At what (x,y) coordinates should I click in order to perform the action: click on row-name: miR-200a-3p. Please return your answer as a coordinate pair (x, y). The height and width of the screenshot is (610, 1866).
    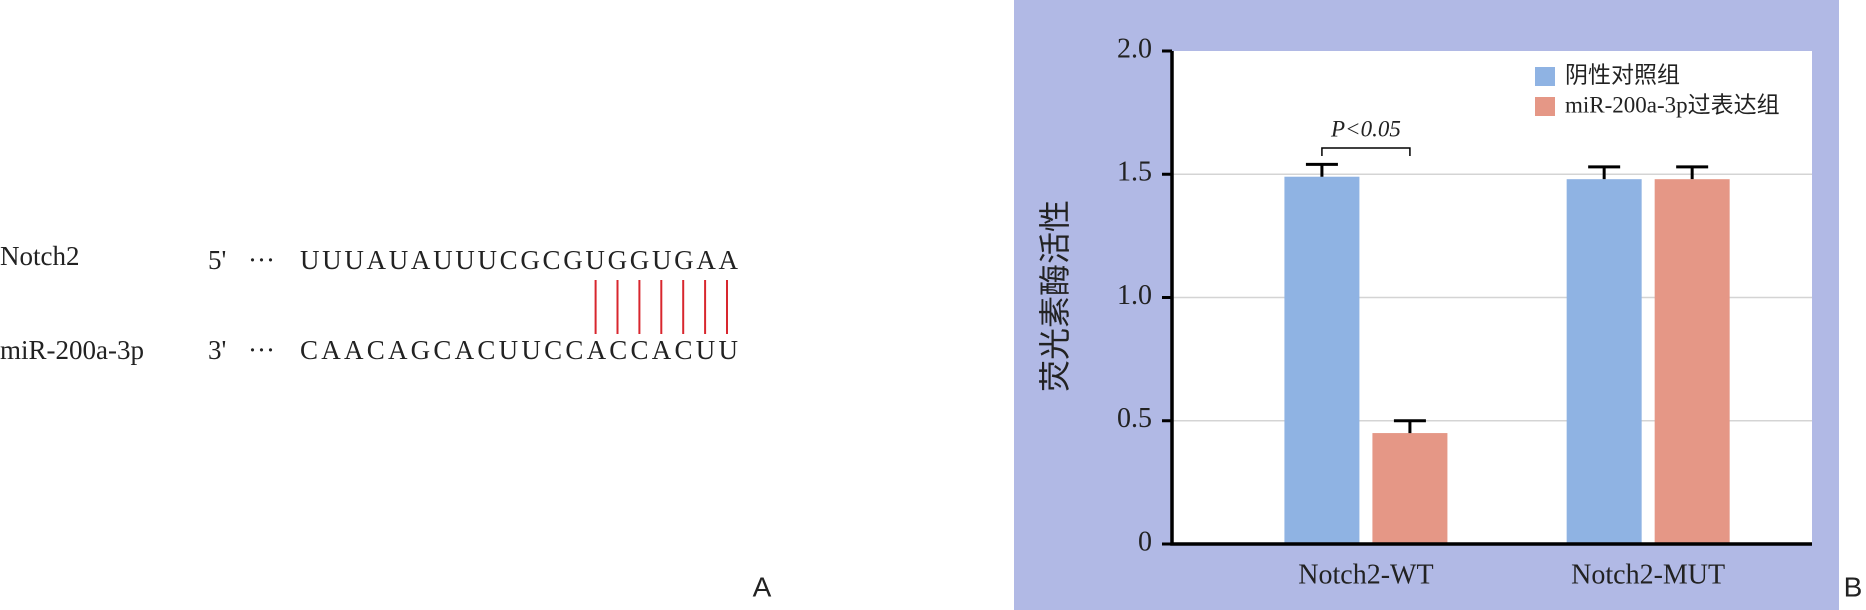
    Looking at the image, I should click on (72, 350).